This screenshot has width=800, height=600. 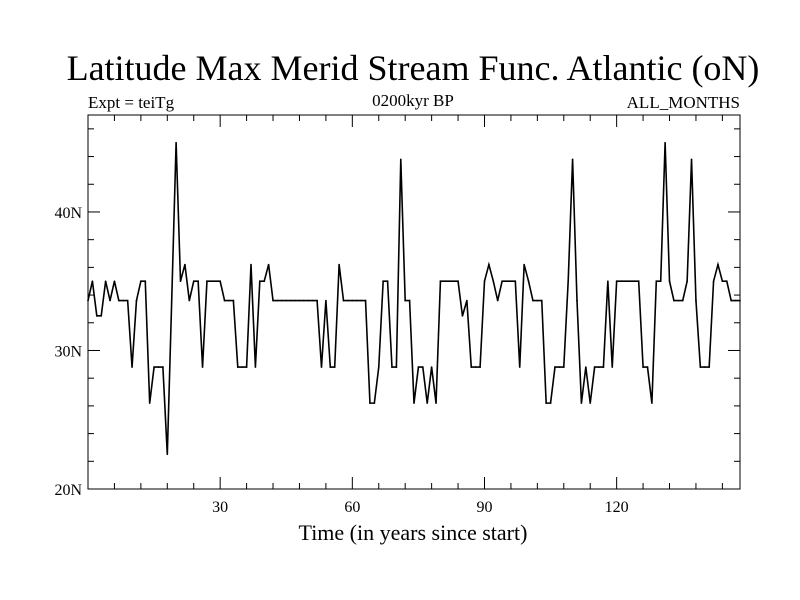 What do you see at coordinates (68, 213) in the screenshot?
I see `y-tick-label: 40N` at bounding box center [68, 213].